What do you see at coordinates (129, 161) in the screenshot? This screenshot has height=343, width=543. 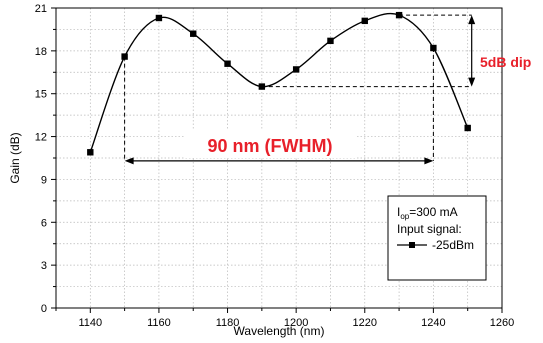 I see `fwhm-arrow-left` at bounding box center [129, 161].